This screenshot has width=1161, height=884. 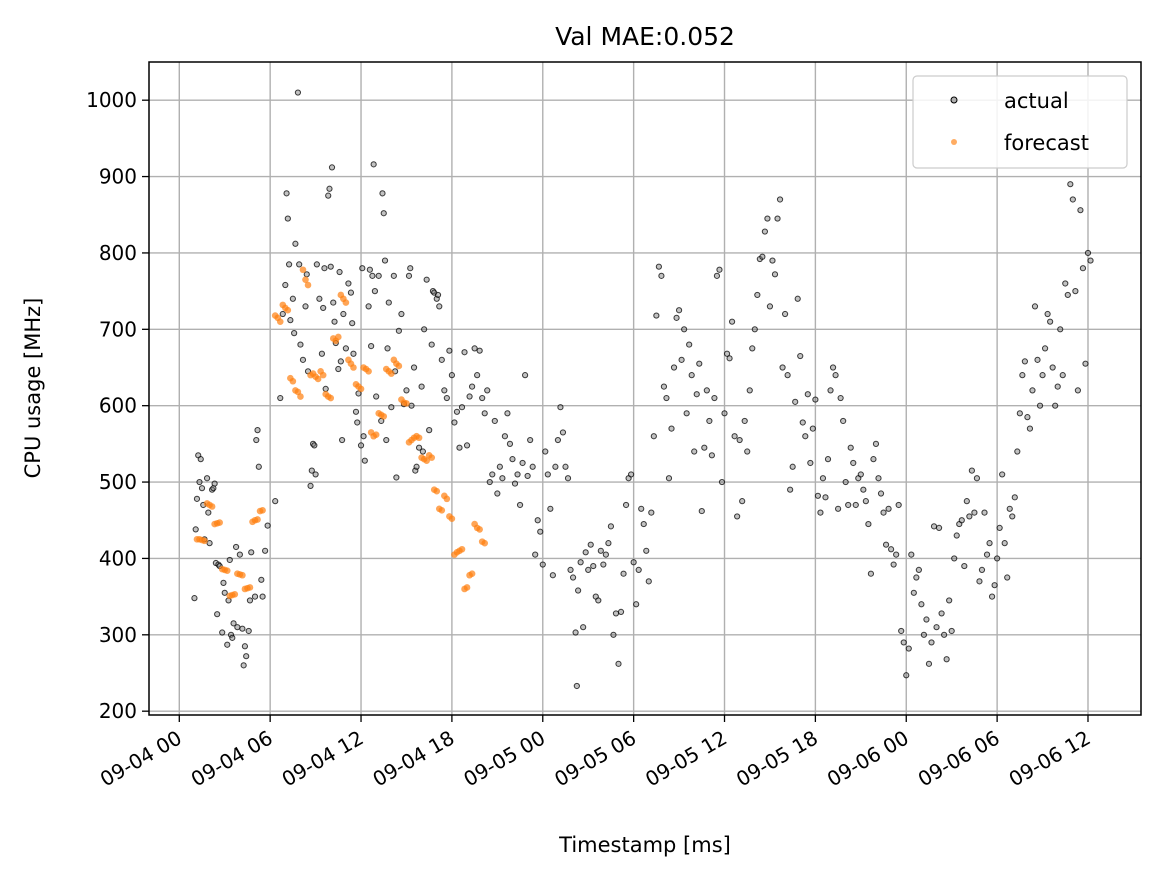 What do you see at coordinates (341, 433) in the screenshot?
I see `series-forecast` at bounding box center [341, 433].